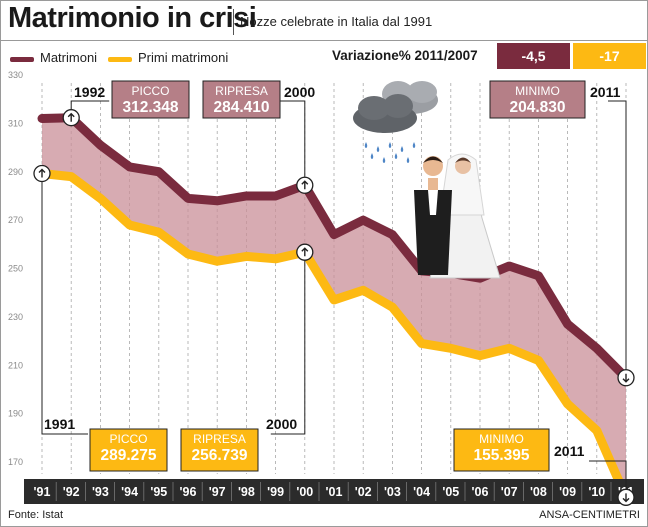 The width and height of the screenshot is (648, 527). I want to click on x-tick-label: '03, so click(392, 492).